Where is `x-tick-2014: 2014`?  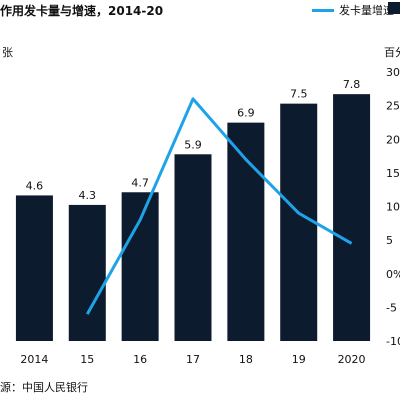 x-tick-2014: 2014 is located at coordinates (34, 359).